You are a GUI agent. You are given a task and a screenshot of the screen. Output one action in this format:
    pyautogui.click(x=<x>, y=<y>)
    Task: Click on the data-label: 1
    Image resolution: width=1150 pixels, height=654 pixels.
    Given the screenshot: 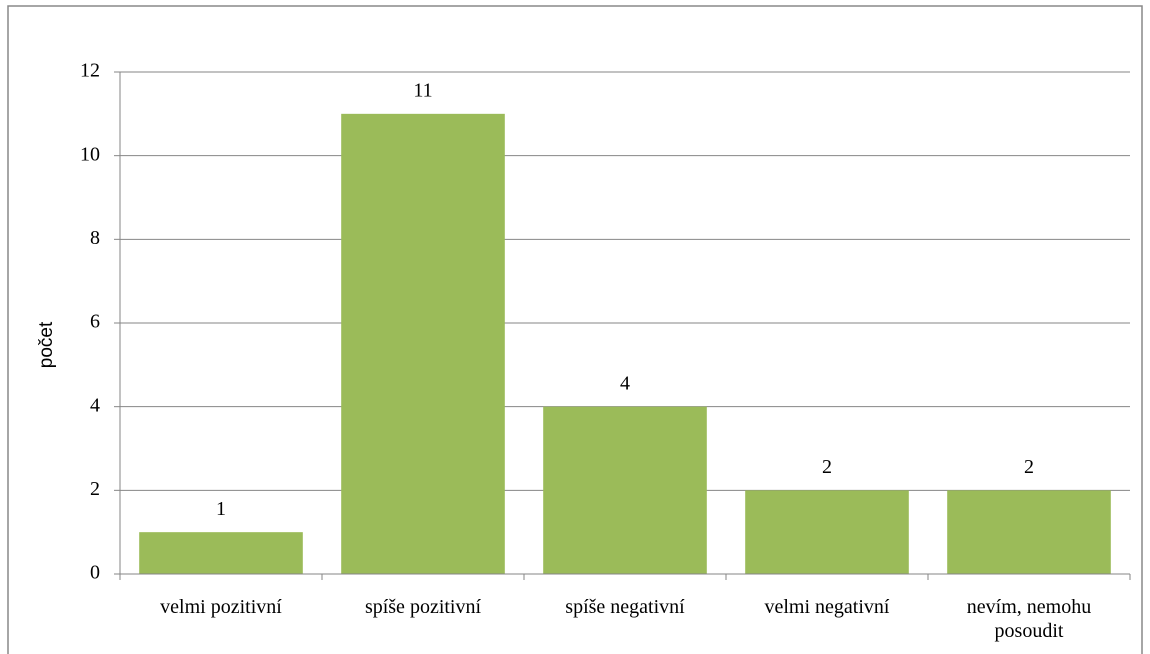 What is the action you would take?
    pyautogui.click(x=221, y=509)
    